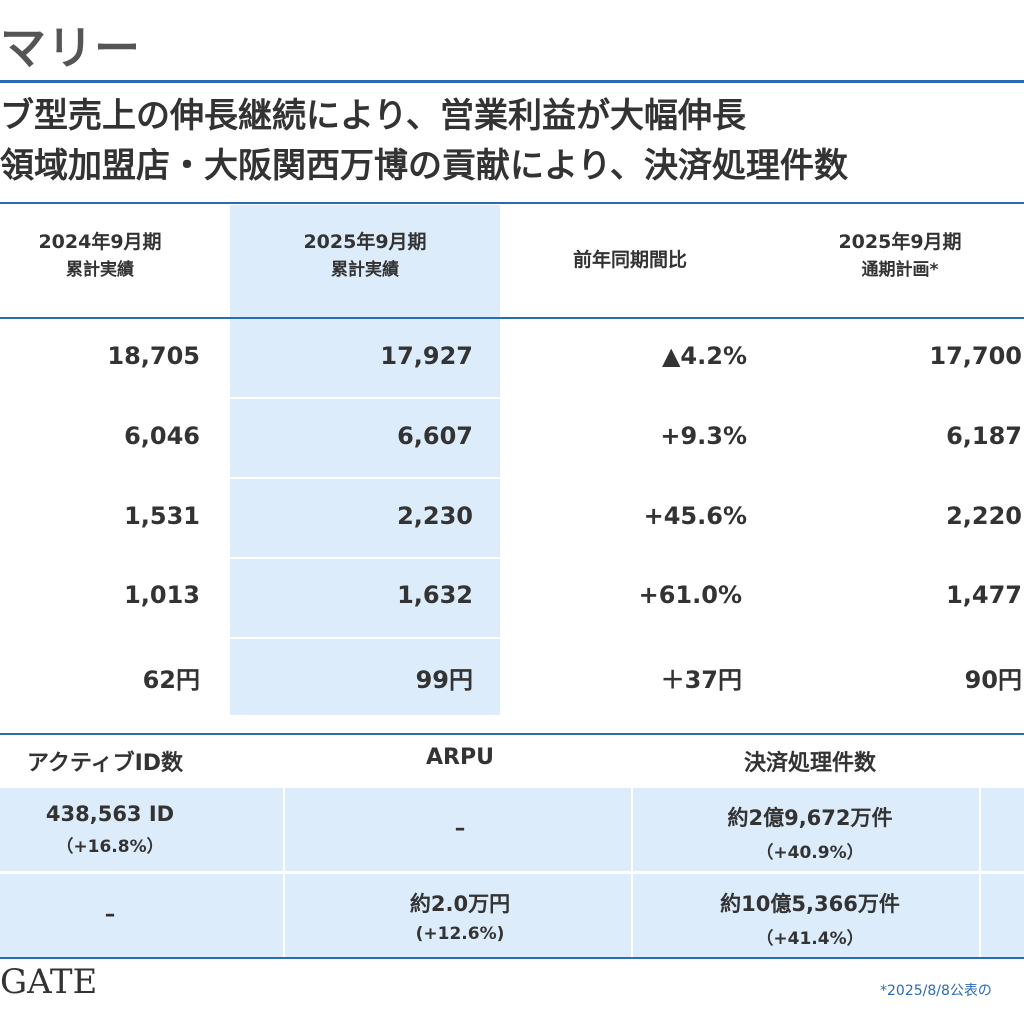  I want to click on cell-plan: 2,220, so click(984, 516).